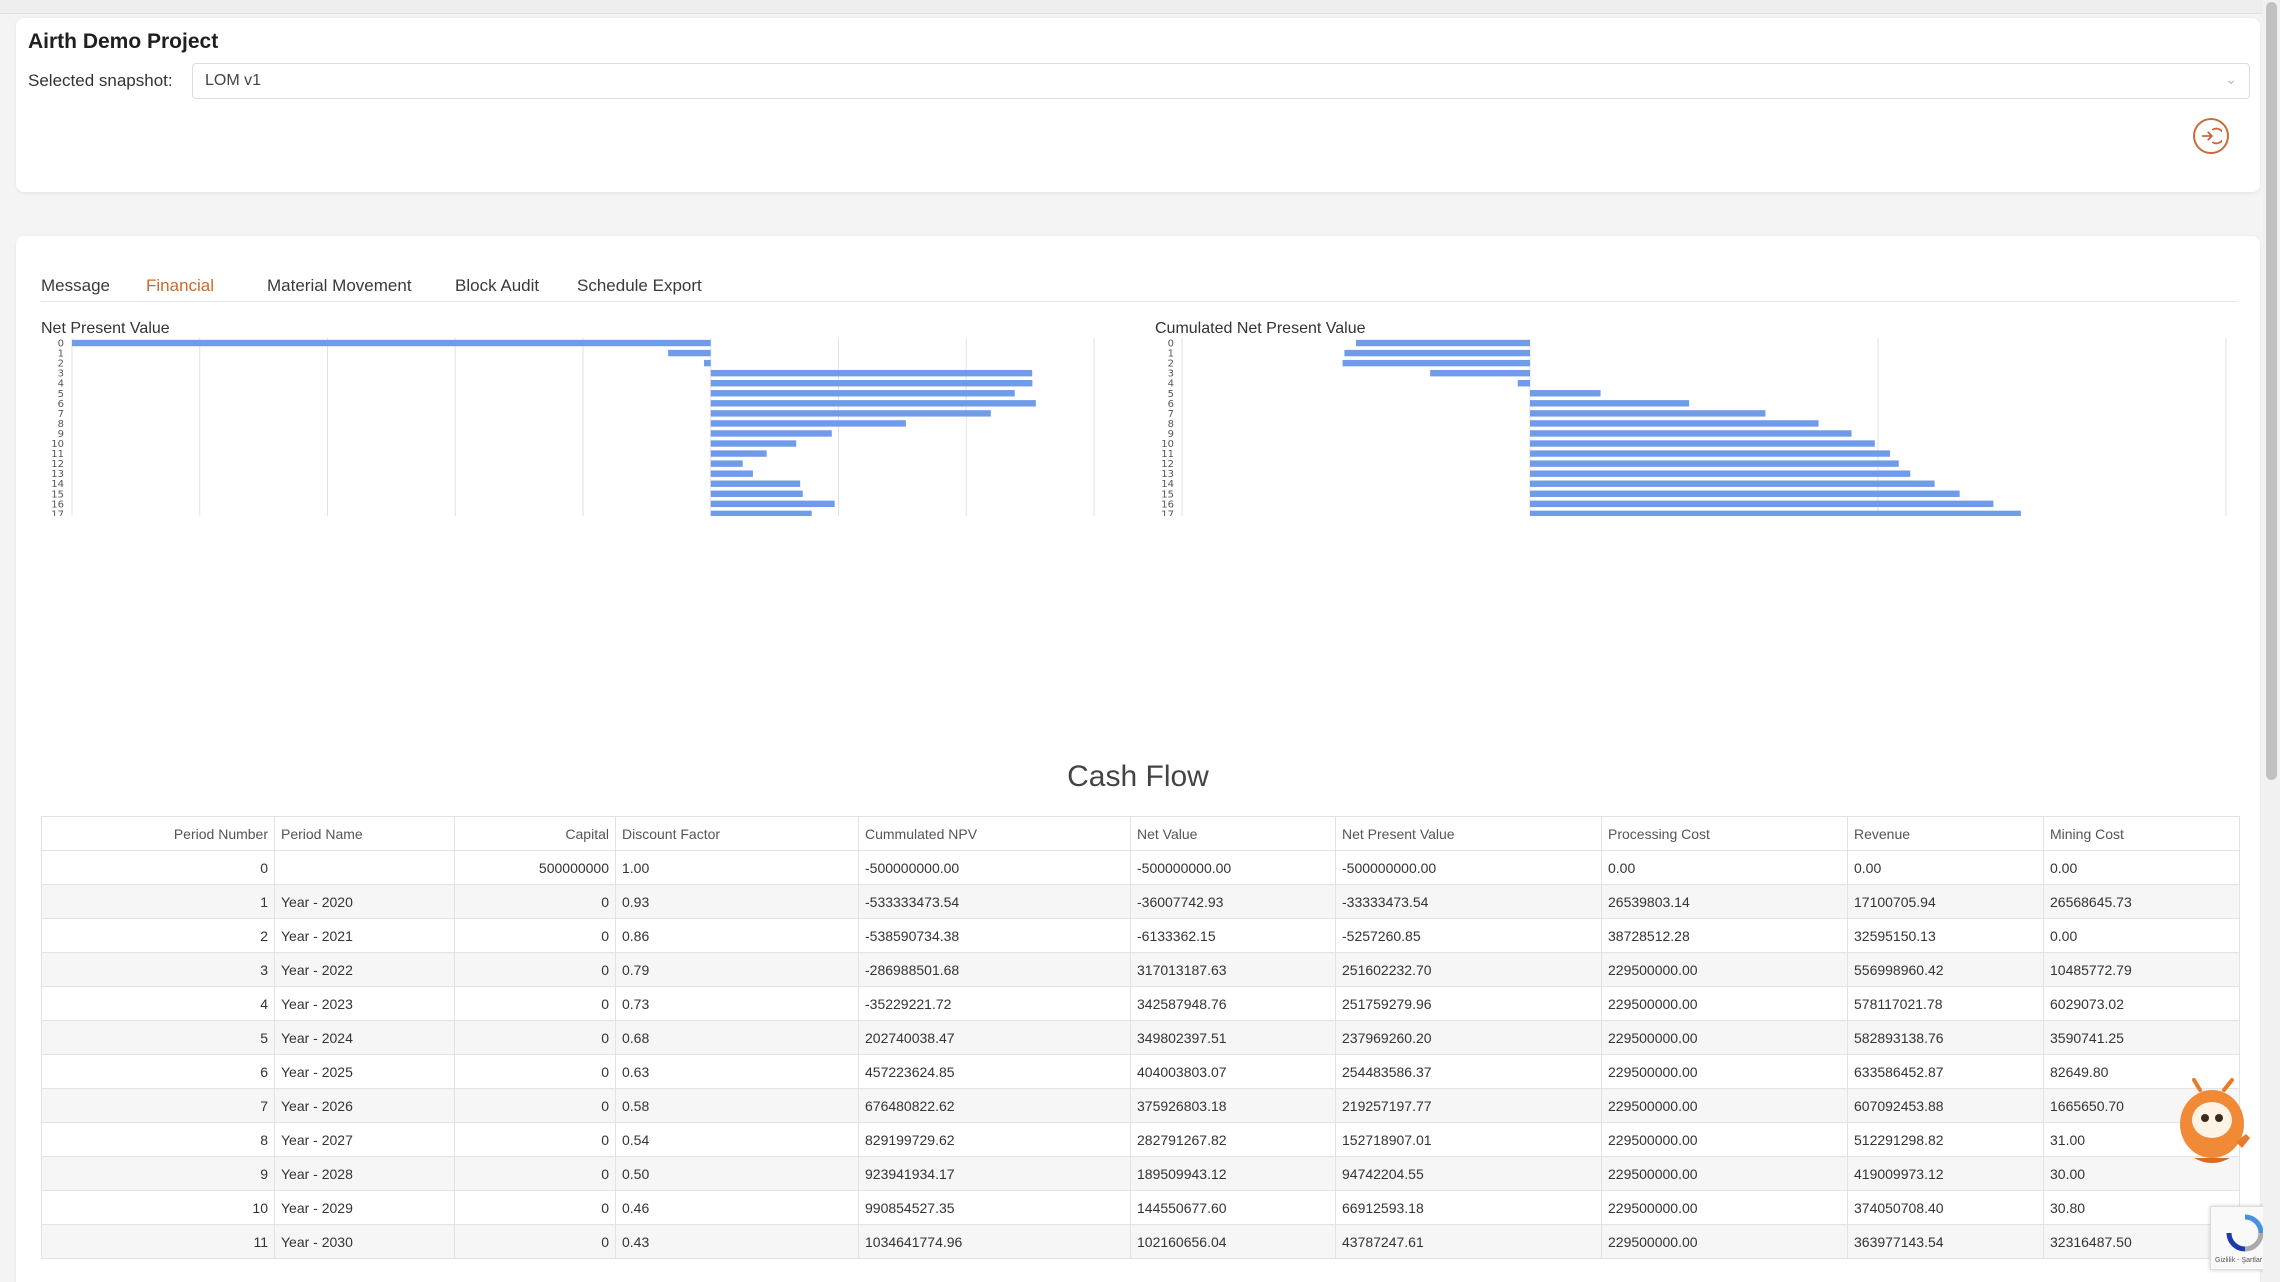  What do you see at coordinates (1945, 833) in the screenshot?
I see `column-header: Revenue` at bounding box center [1945, 833].